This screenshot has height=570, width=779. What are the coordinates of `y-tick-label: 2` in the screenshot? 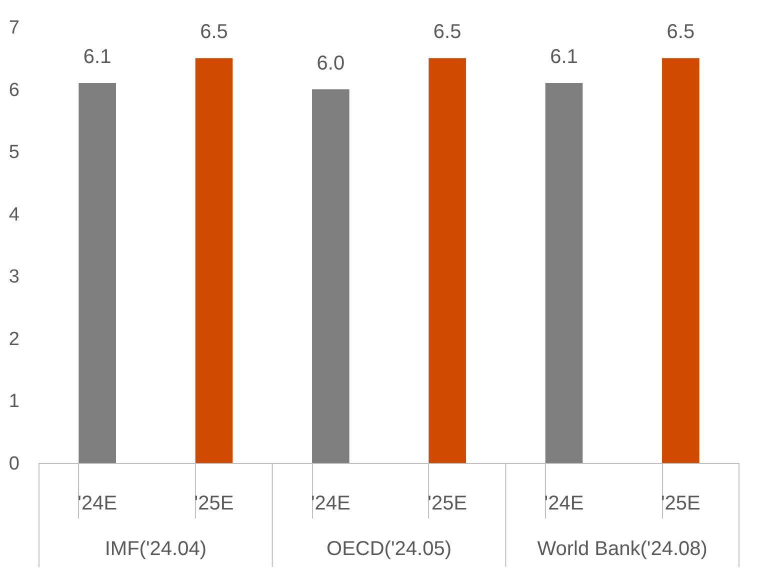 It's located at (14, 339).